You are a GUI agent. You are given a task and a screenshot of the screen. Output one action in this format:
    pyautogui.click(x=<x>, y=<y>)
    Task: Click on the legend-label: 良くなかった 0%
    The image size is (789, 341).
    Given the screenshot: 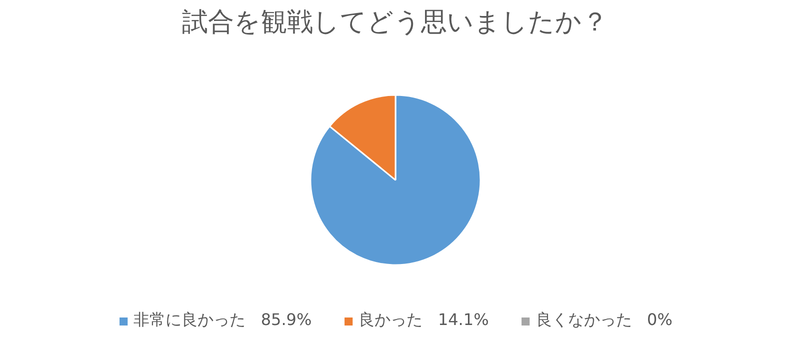 What is the action you would take?
    pyautogui.click(x=604, y=320)
    